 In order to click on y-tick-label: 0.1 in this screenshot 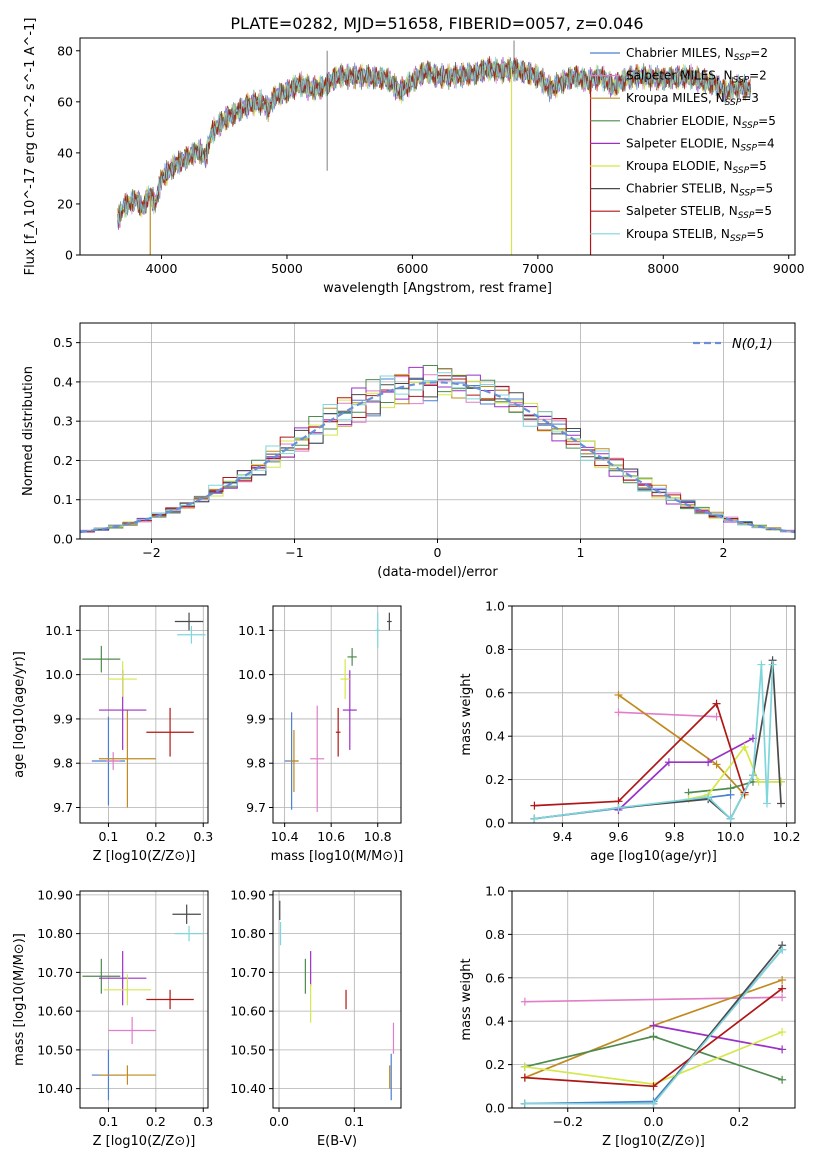, I will do `click(63, 499)`.